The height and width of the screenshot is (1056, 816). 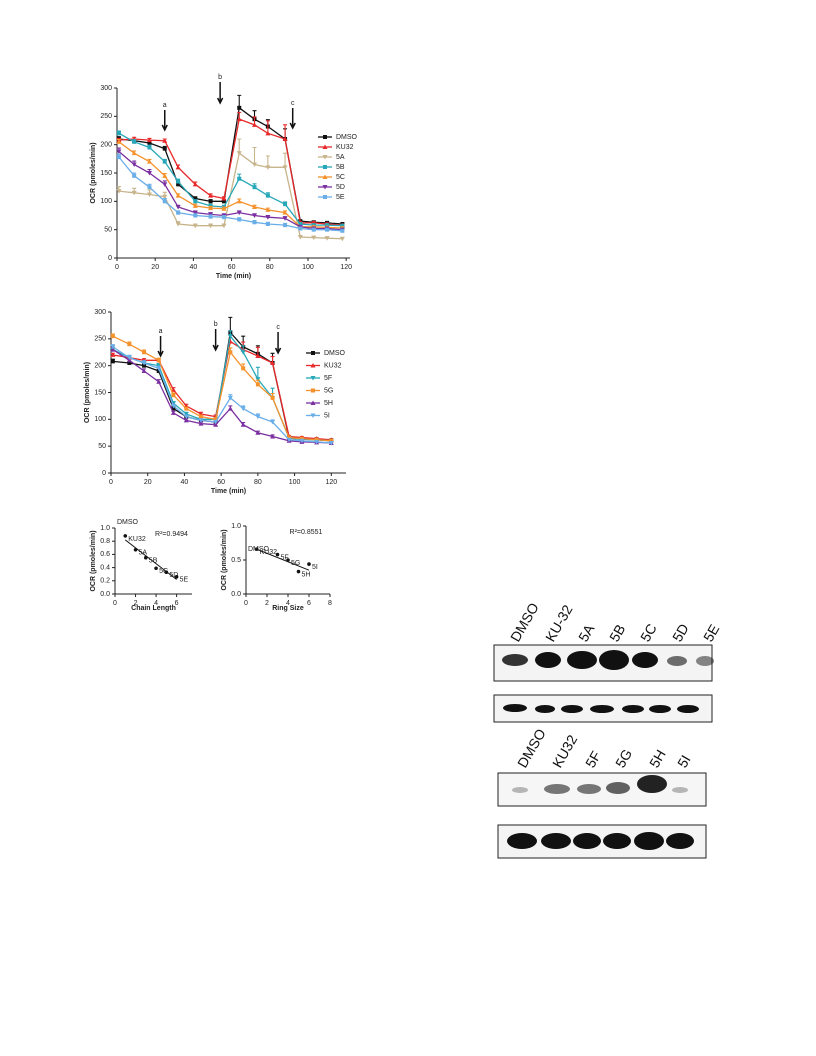 What do you see at coordinates (228, 491) in the screenshot?
I see `x-axis-label: Time (min)` at bounding box center [228, 491].